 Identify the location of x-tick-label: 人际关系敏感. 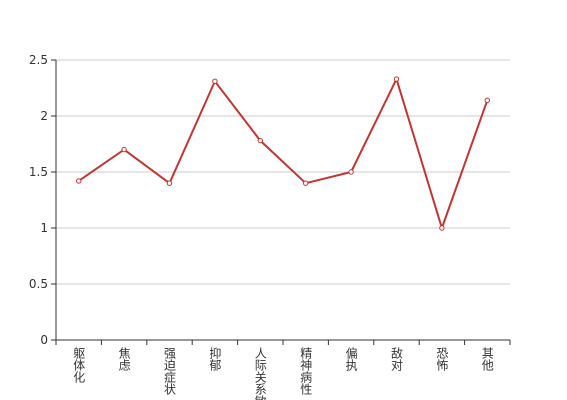
(260, 373).